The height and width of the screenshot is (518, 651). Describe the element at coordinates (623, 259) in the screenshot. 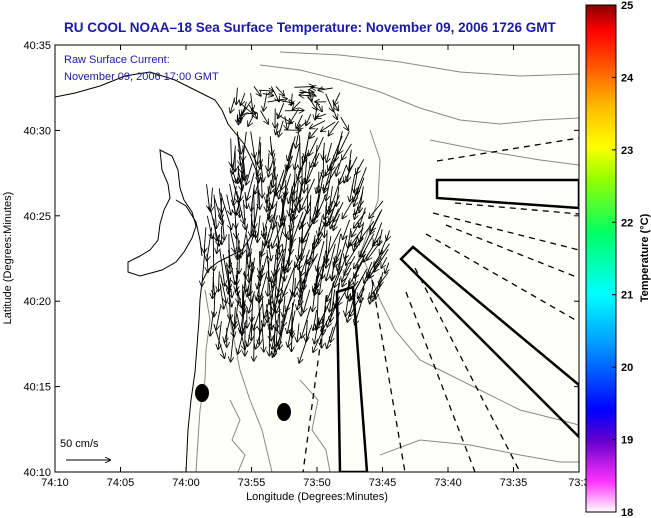

I see `colorbar-ticks: 25 24 23 22 21 20 19 18` at that location.